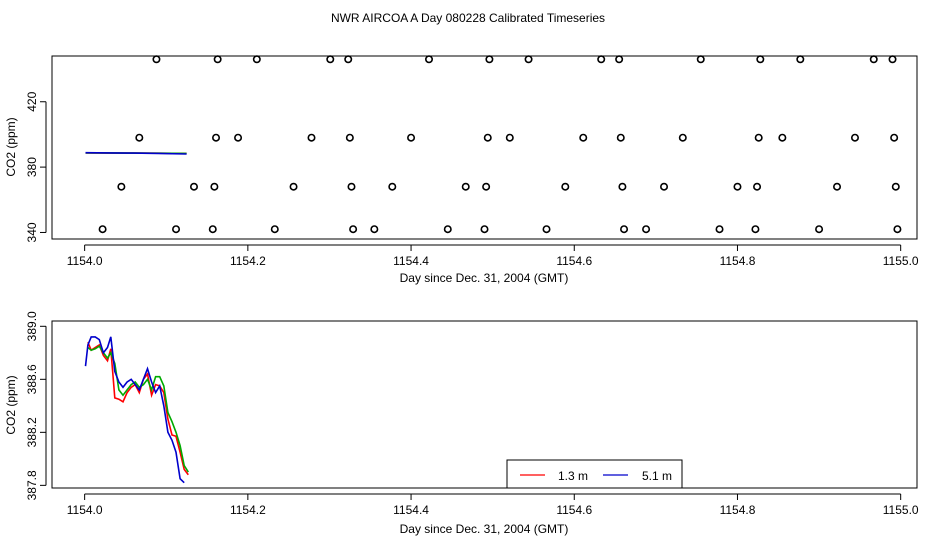 The height and width of the screenshot is (545, 936). I want to click on legend: 1.3 m 5.1 m, so click(594, 474).